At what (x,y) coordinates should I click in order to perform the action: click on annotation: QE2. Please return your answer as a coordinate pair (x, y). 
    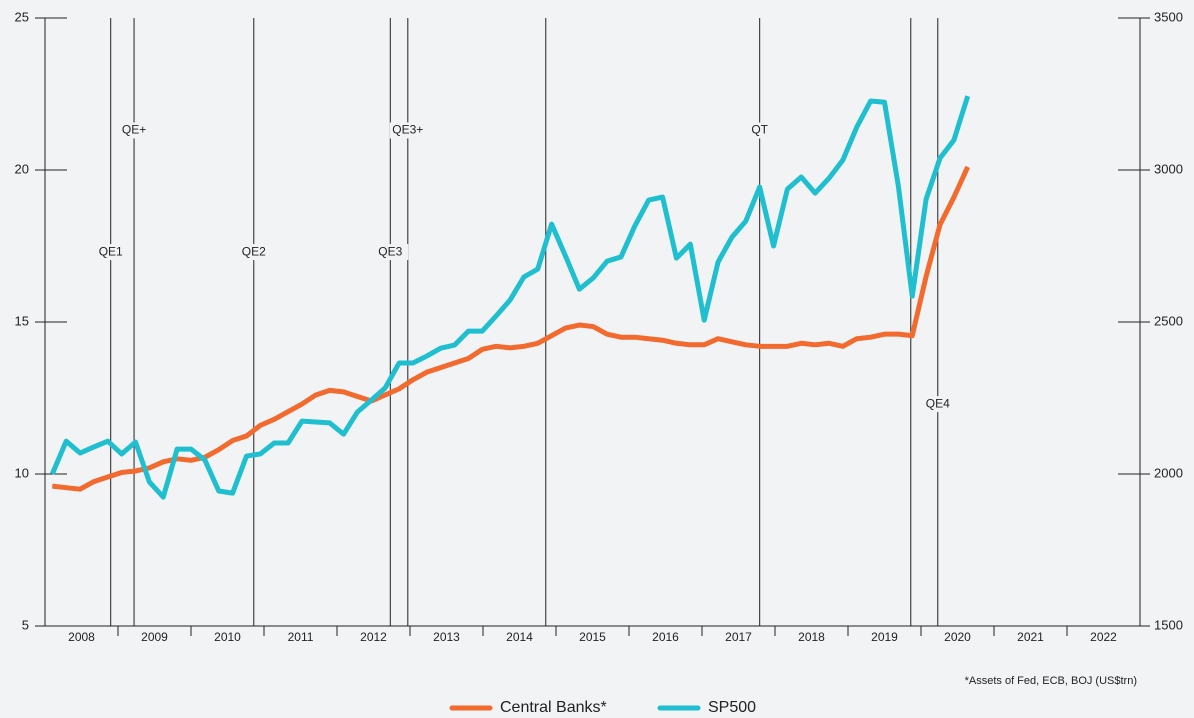
    Looking at the image, I should click on (254, 251).